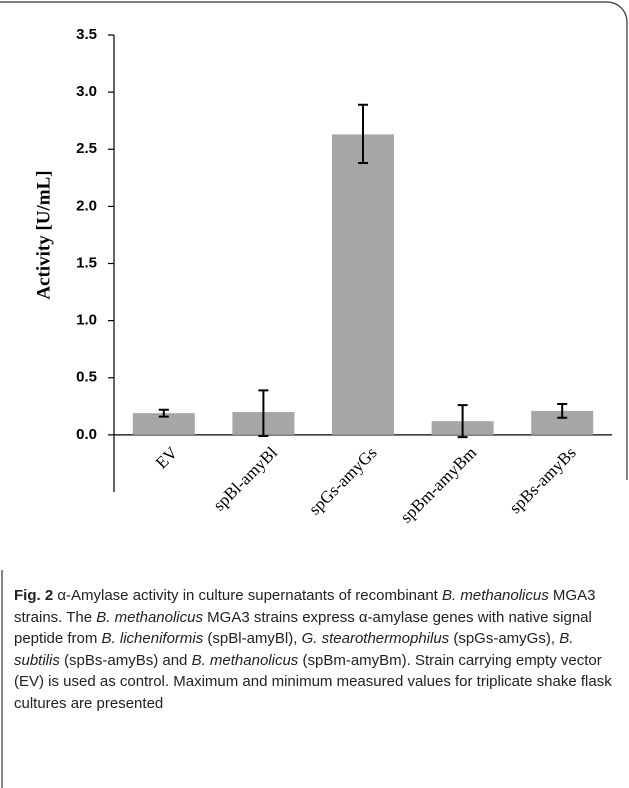 The height and width of the screenshot is (788, 629). Describe the element at coordinates (543, 480) in the screenshot. I see `x-tick-label: spBs-amyBs` at that location.